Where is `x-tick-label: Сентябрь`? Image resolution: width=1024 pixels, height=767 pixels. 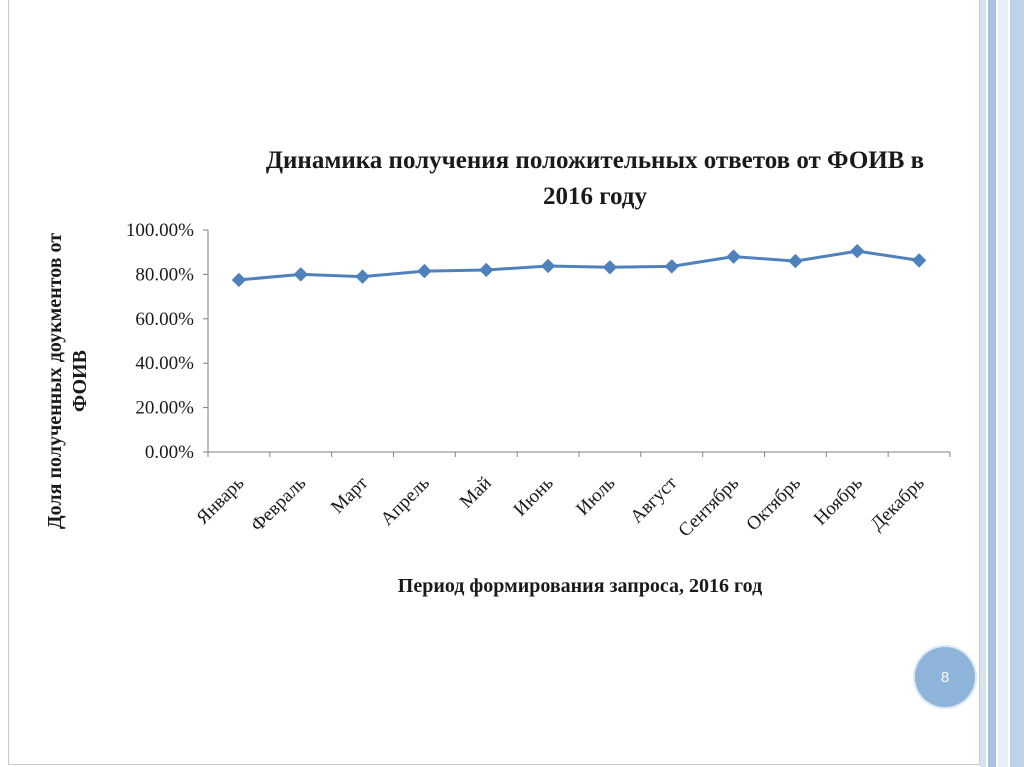 x-tick-label: Сентябрь is located at coordinates (708, 506).